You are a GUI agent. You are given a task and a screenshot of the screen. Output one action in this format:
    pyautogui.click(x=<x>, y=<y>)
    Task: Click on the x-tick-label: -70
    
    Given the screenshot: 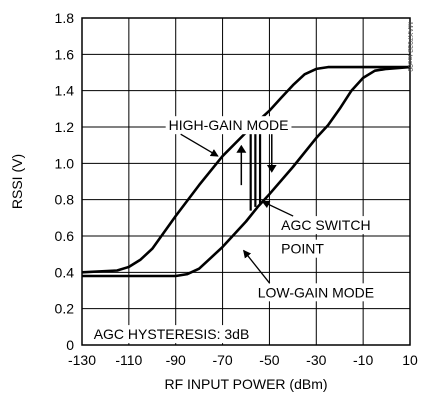 What is the action you would take?
    pyautogui.click(x=222, y=360)
    